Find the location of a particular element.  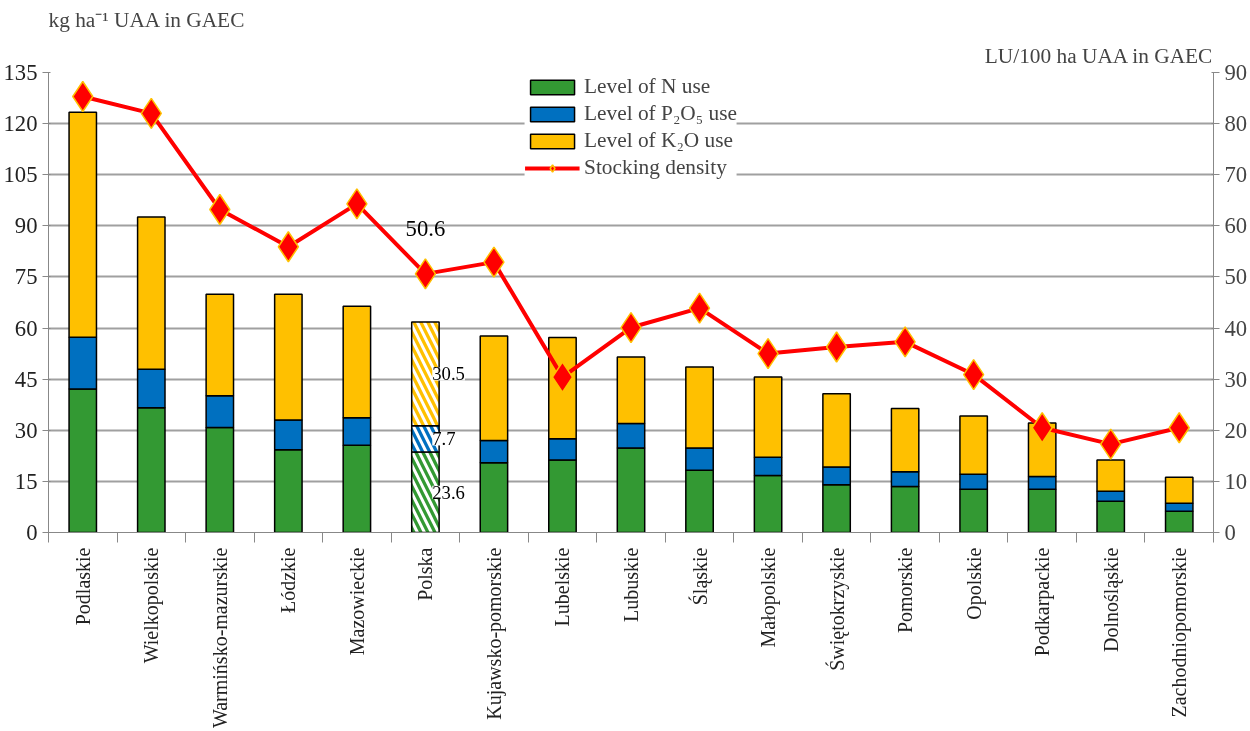

x-tick-label: Podlaskie is located at coordinates (82, 586).